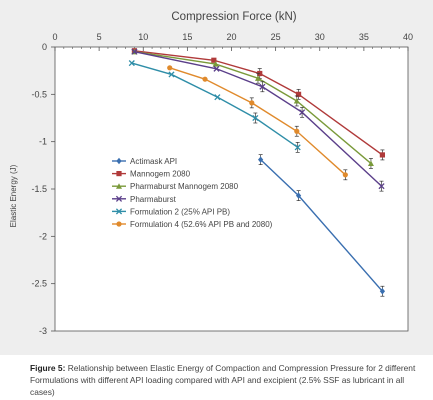 The height and width of the screenshot is (400, 433). What do you see at coordinates (39, 94) in the screenshot?
I see `y-tick-label: -0.5` at bounding box center [39, 94].